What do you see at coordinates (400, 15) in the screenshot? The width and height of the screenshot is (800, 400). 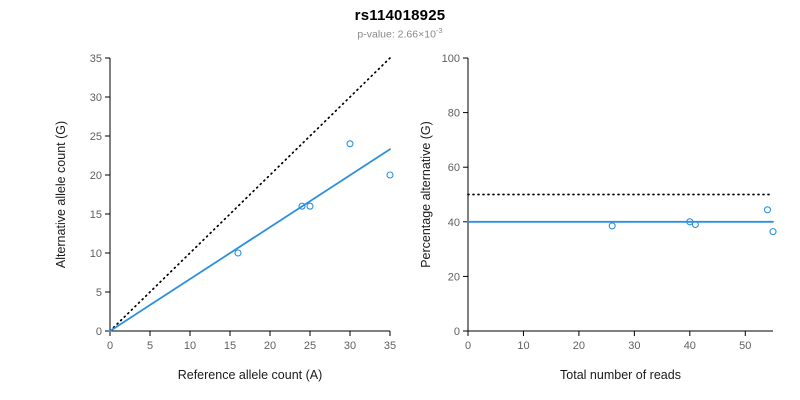 I see `figure-title: rs114018925` at bounding box center [400, 15].